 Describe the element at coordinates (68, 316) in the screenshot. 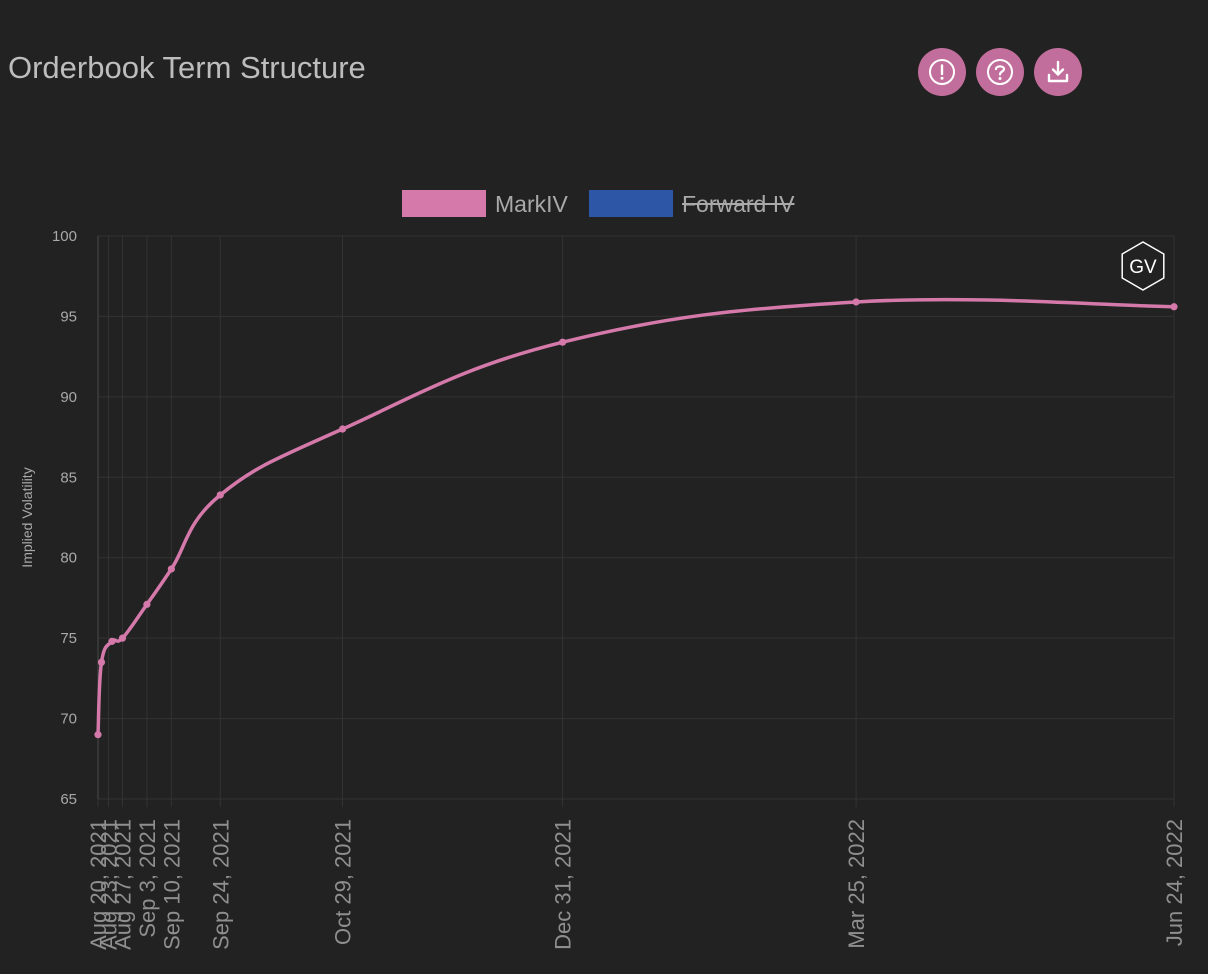

I see `y-tick-label: 95` at that location.